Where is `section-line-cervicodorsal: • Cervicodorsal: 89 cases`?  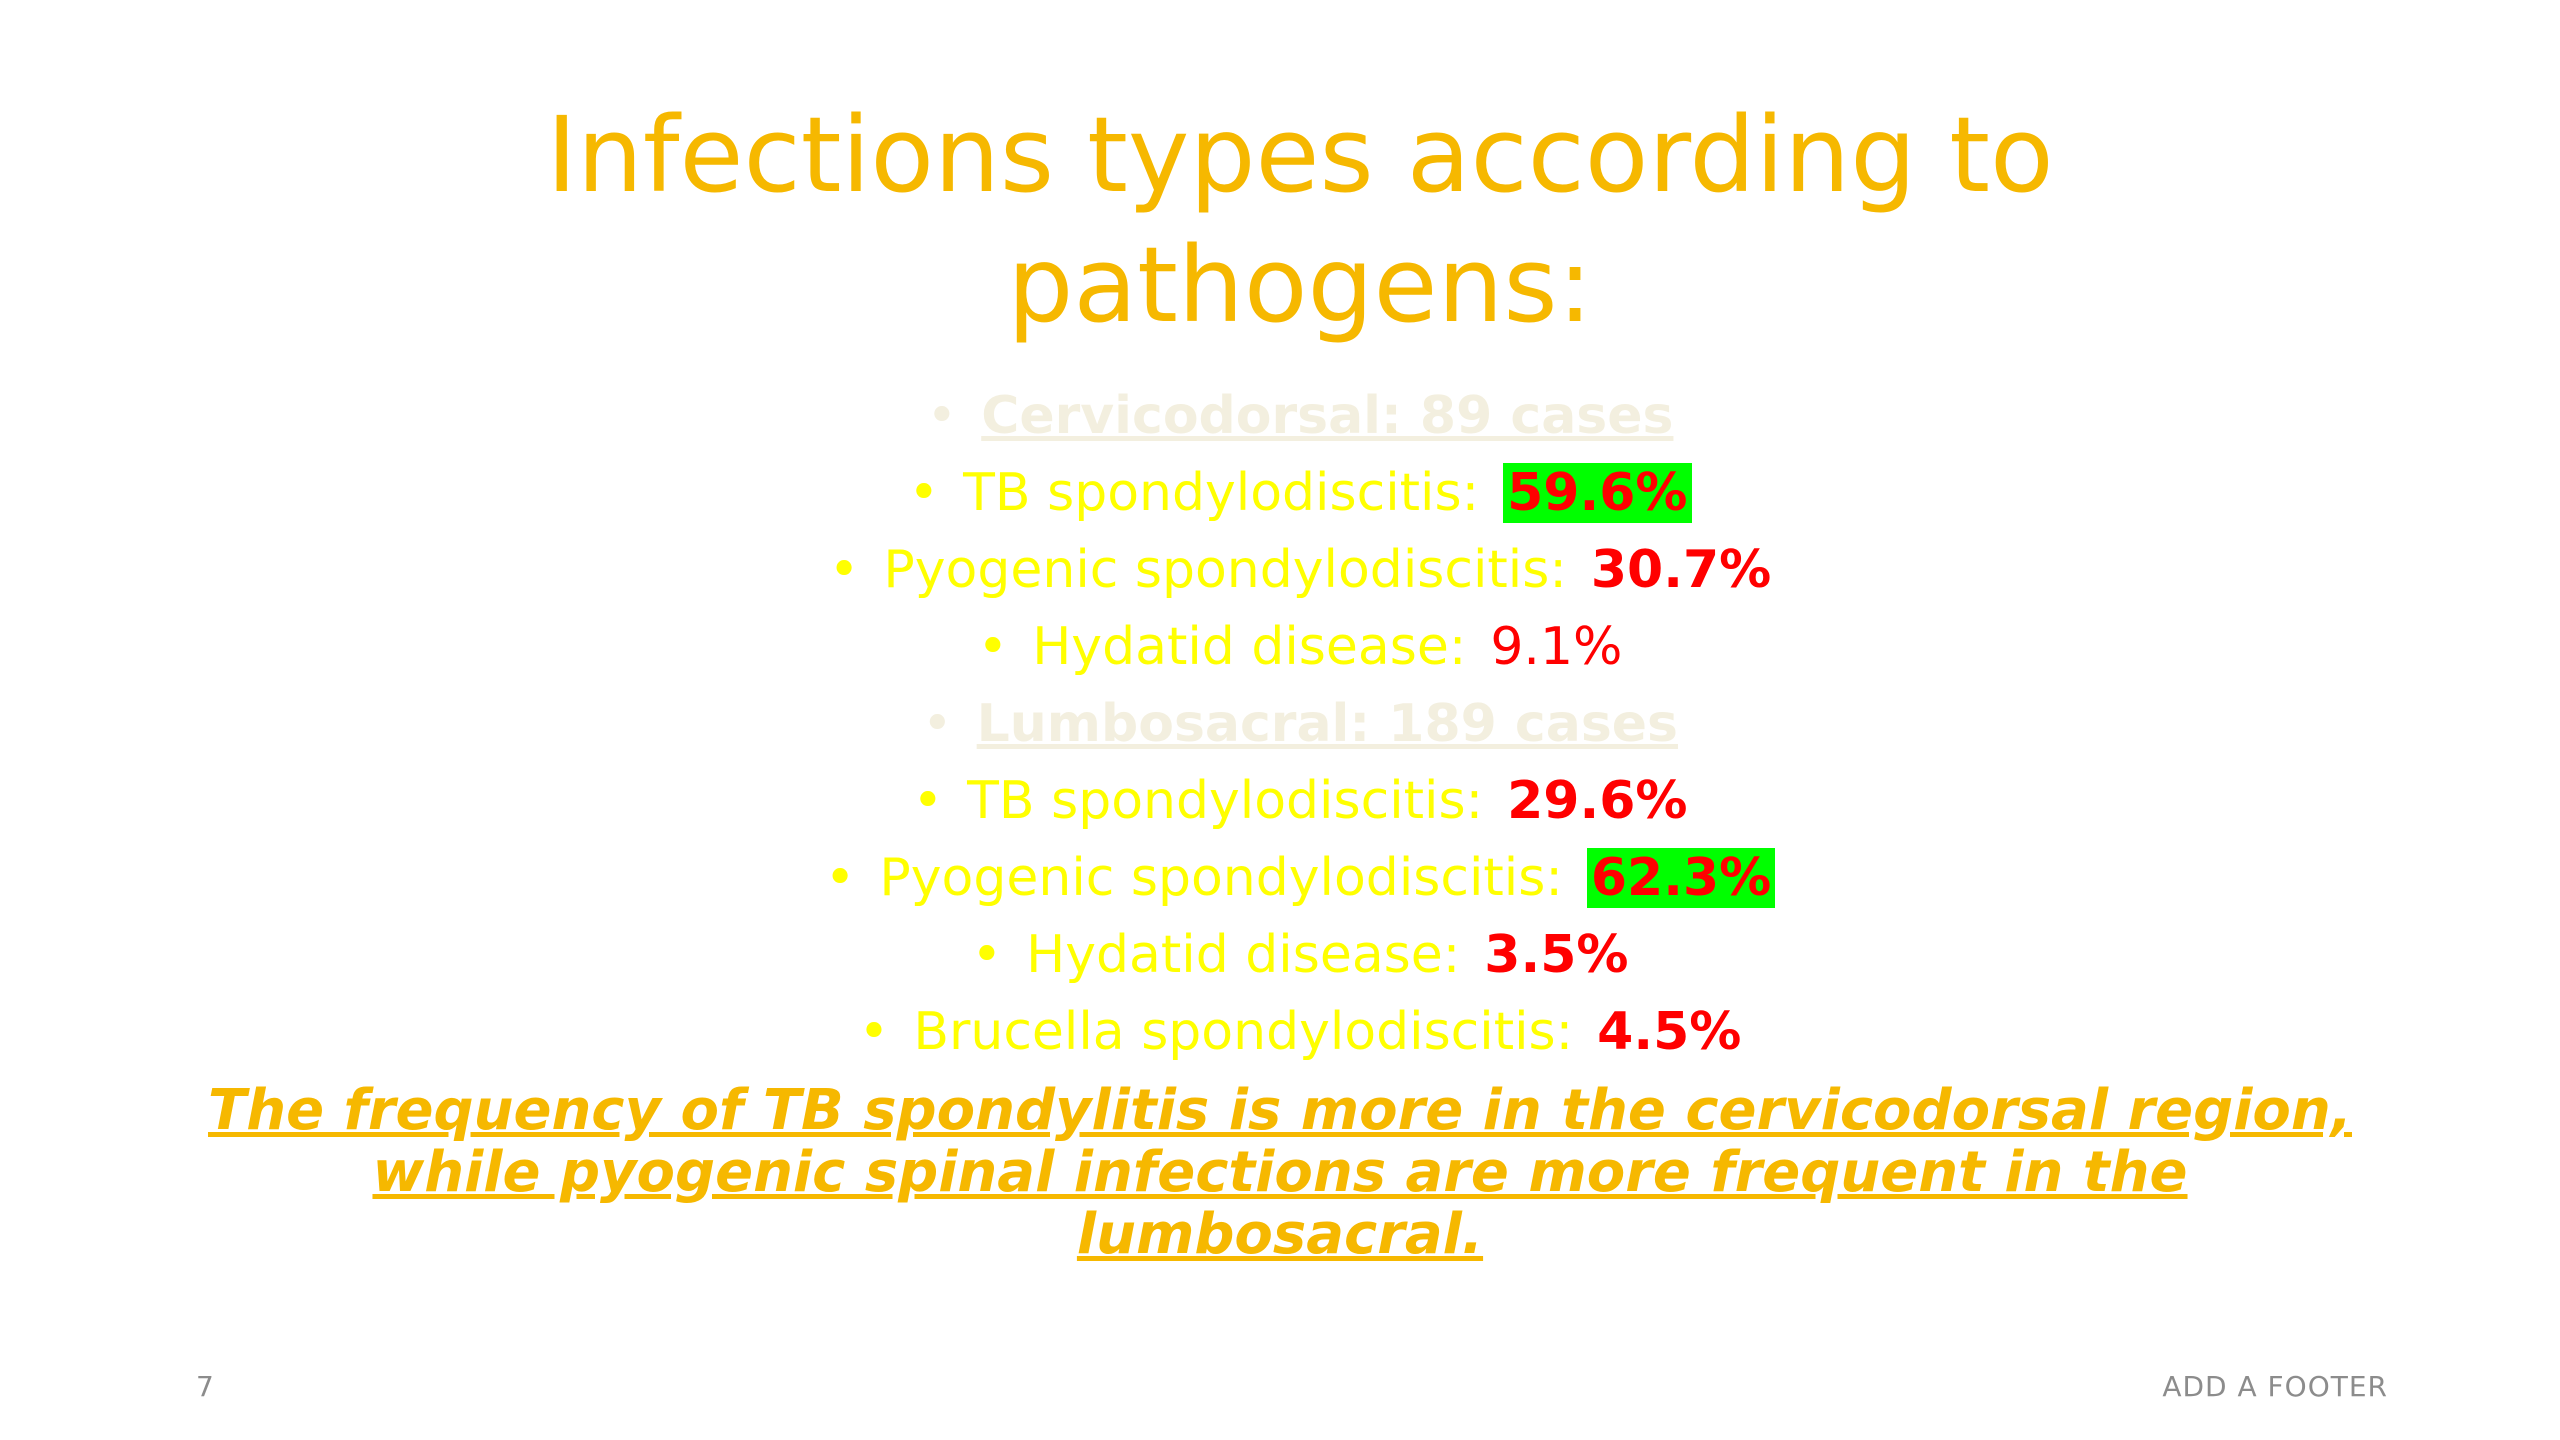 section-line-cervicodorsal: • Cervicodorsal: 89 cases is located at coordinates (1300, 416).